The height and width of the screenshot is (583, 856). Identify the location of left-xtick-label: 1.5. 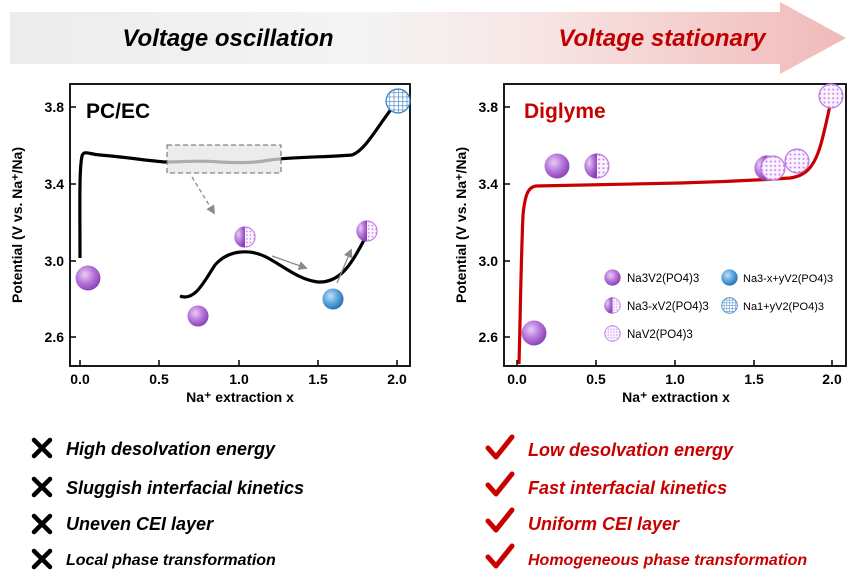
(318, 379).